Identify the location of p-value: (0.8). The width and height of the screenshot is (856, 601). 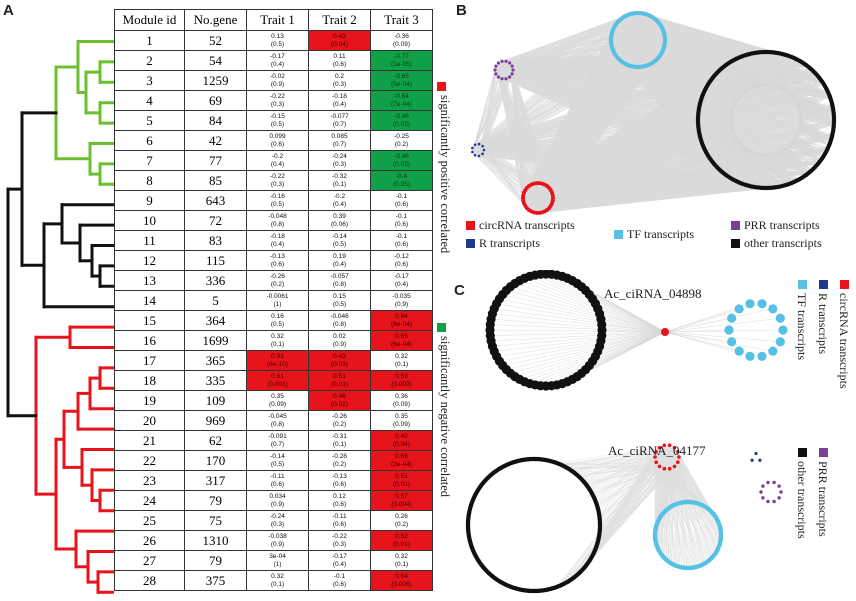
(339, 285).